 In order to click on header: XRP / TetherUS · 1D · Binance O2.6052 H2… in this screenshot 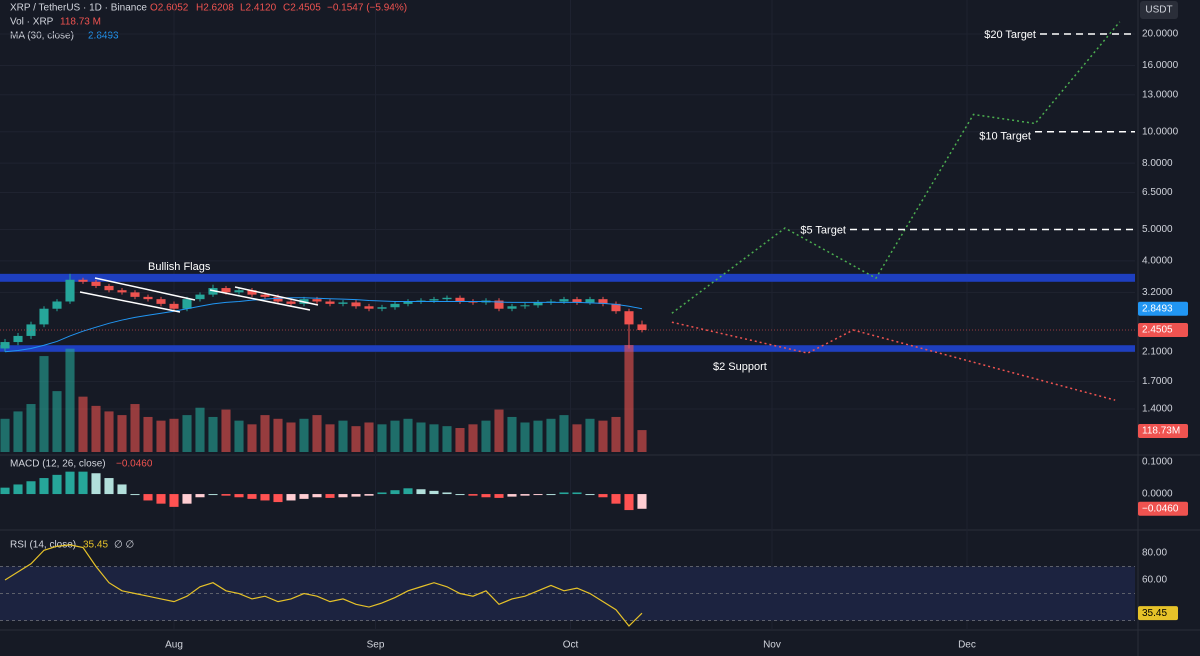, I will do `click(208, 22)`.